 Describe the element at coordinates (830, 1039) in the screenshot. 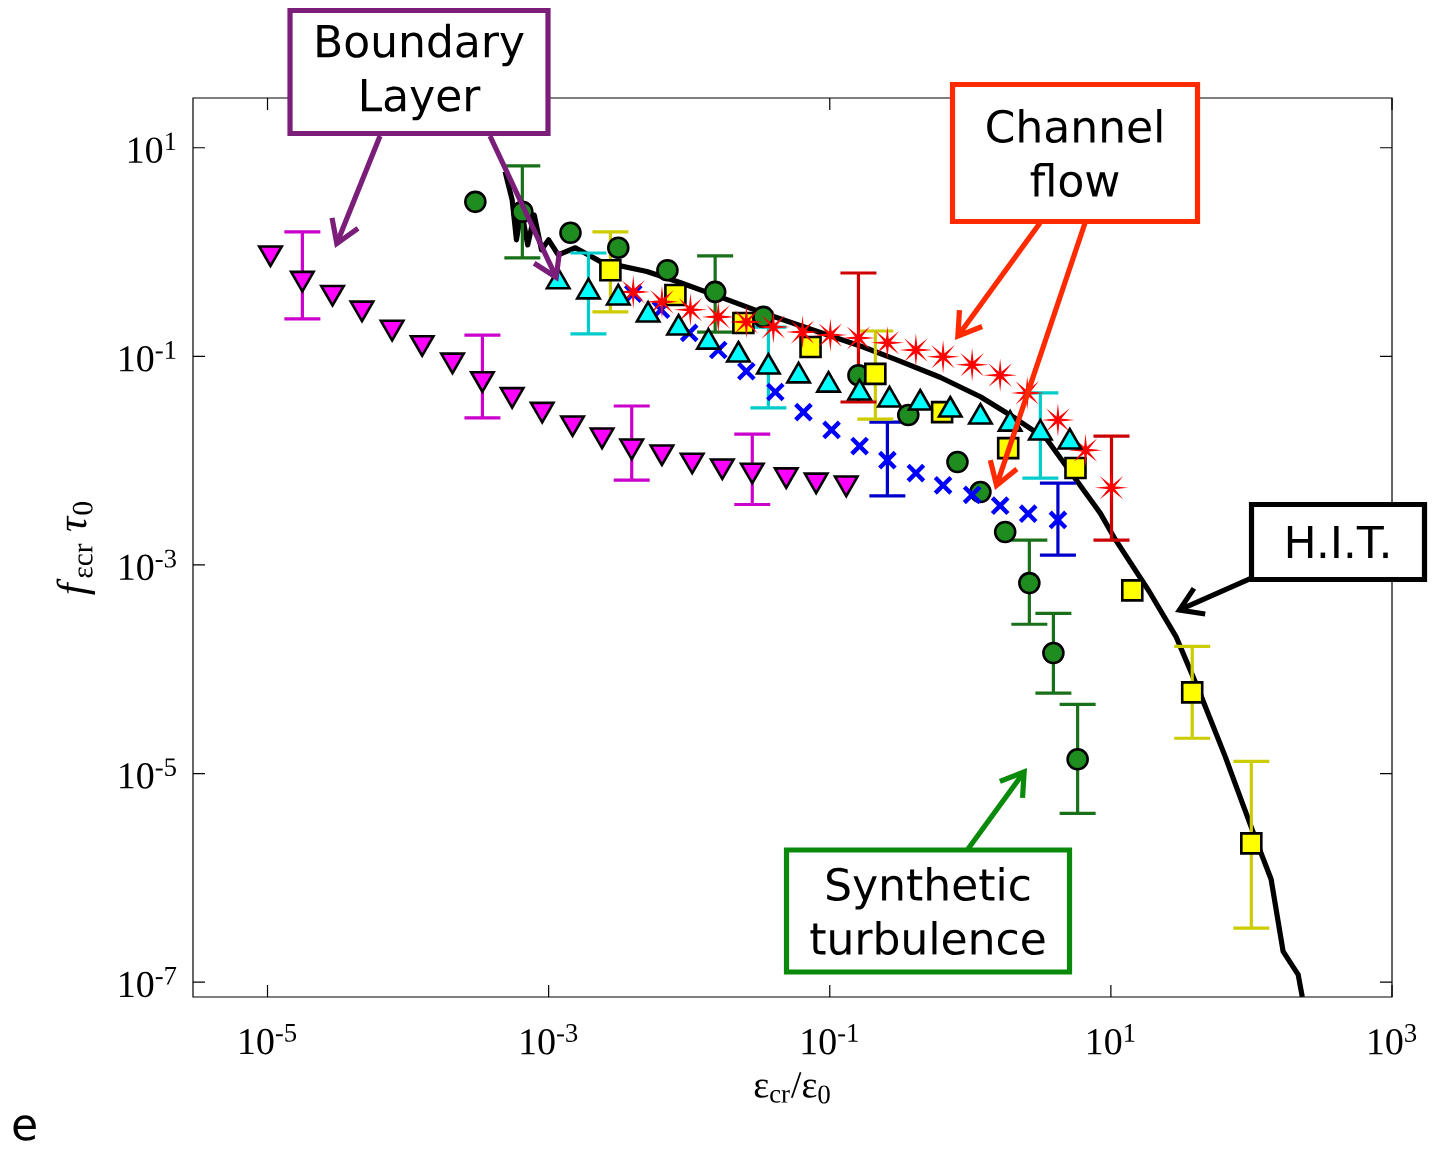

I see `x-tick-label: 10$^{-1}$` at that location.